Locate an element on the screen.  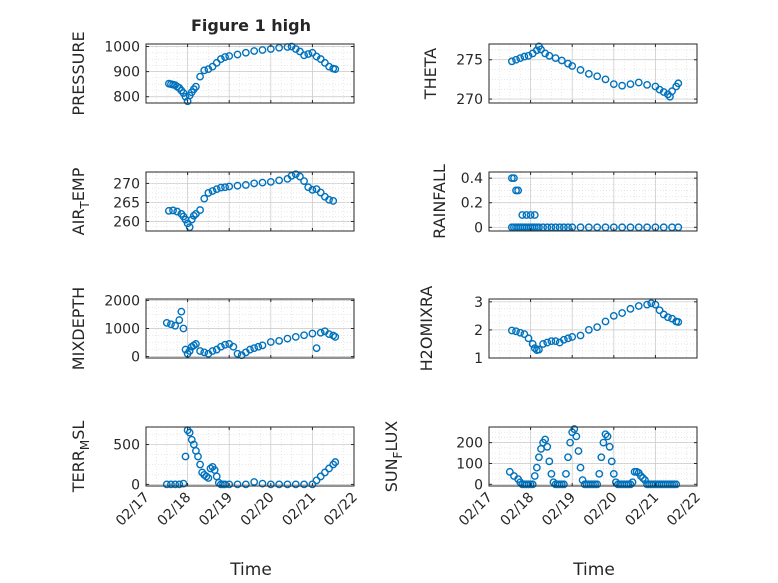
y-axis-label: TERRMSL is located at coordinates (80, 457).